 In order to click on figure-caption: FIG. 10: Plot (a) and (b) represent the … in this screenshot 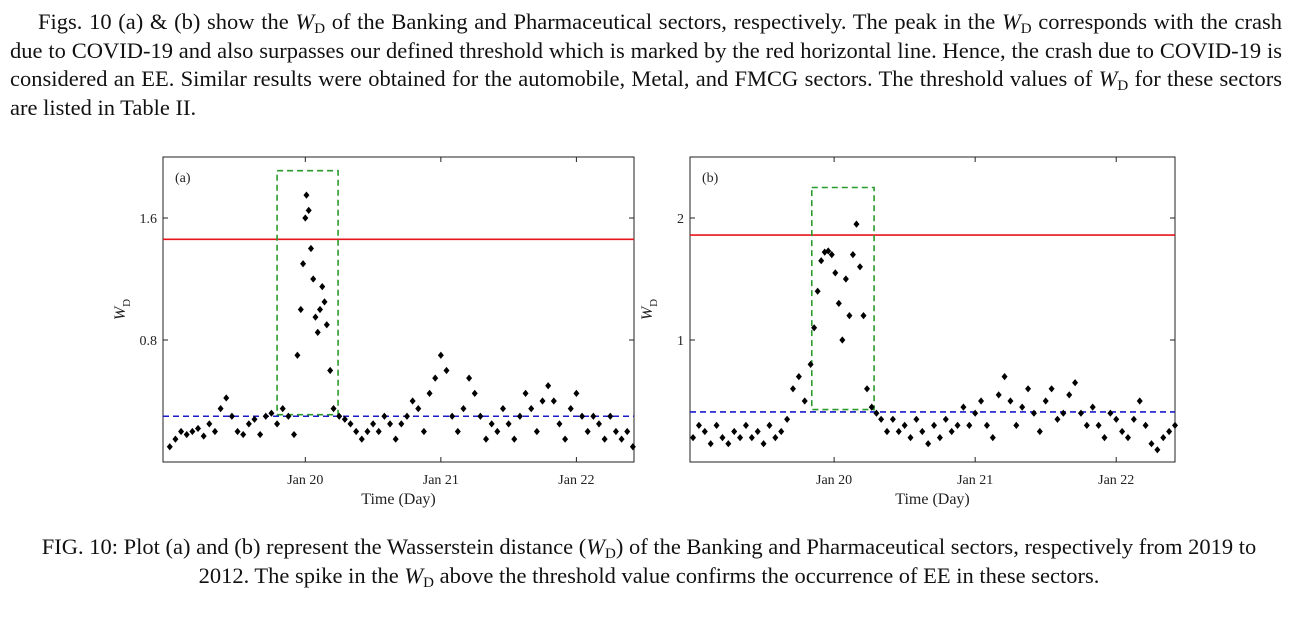, I will do `click(649, 561)`.